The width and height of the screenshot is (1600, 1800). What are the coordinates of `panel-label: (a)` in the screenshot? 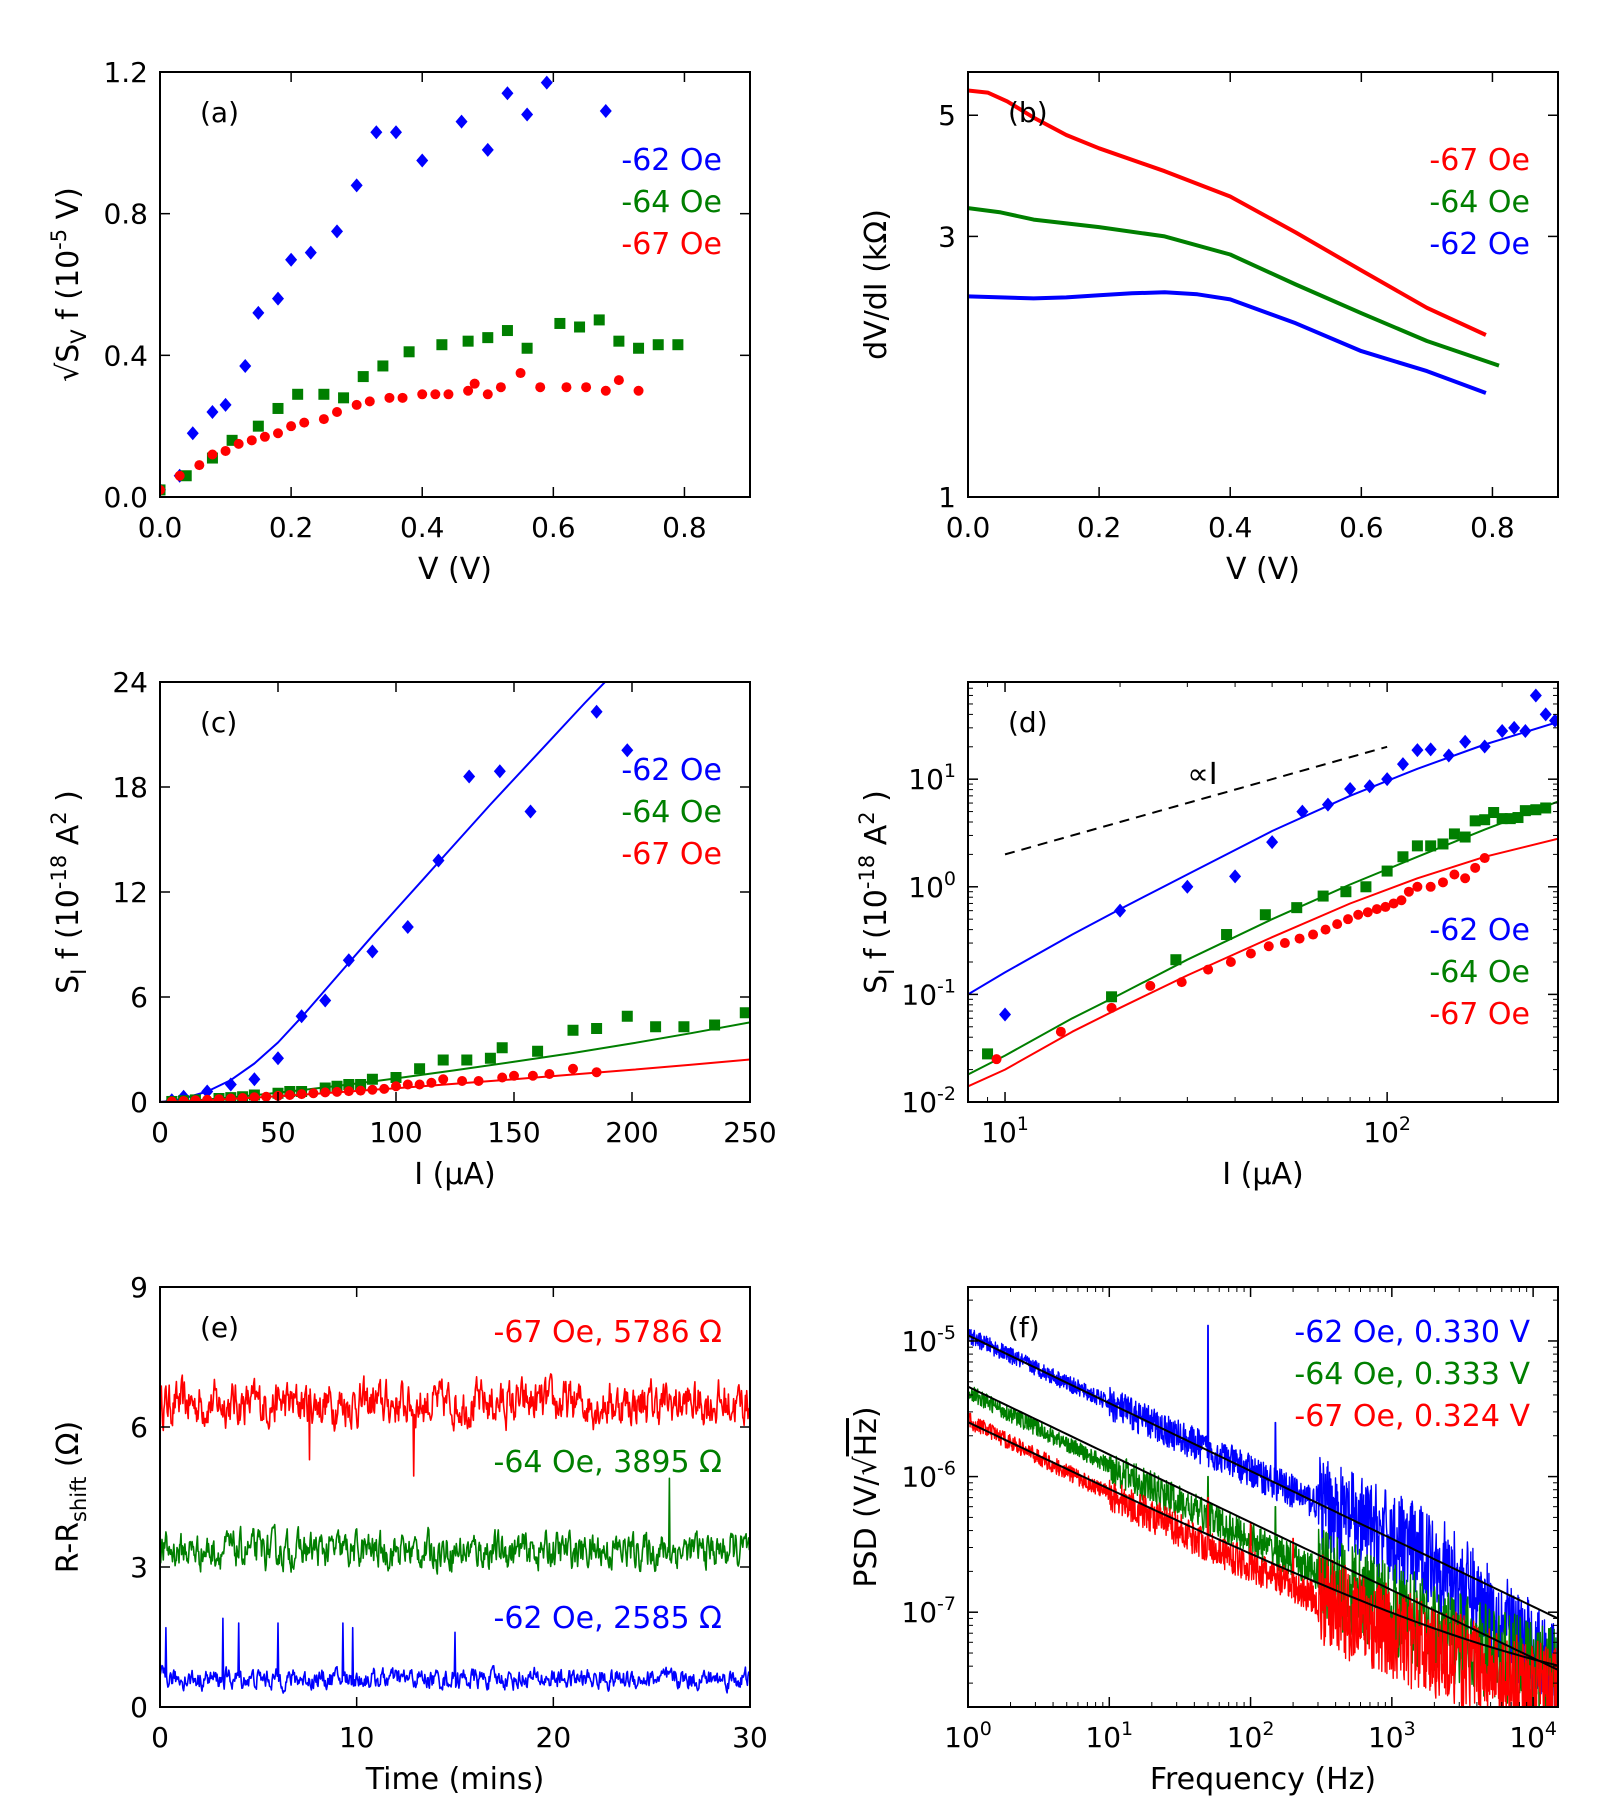 It's located at (219, 112).